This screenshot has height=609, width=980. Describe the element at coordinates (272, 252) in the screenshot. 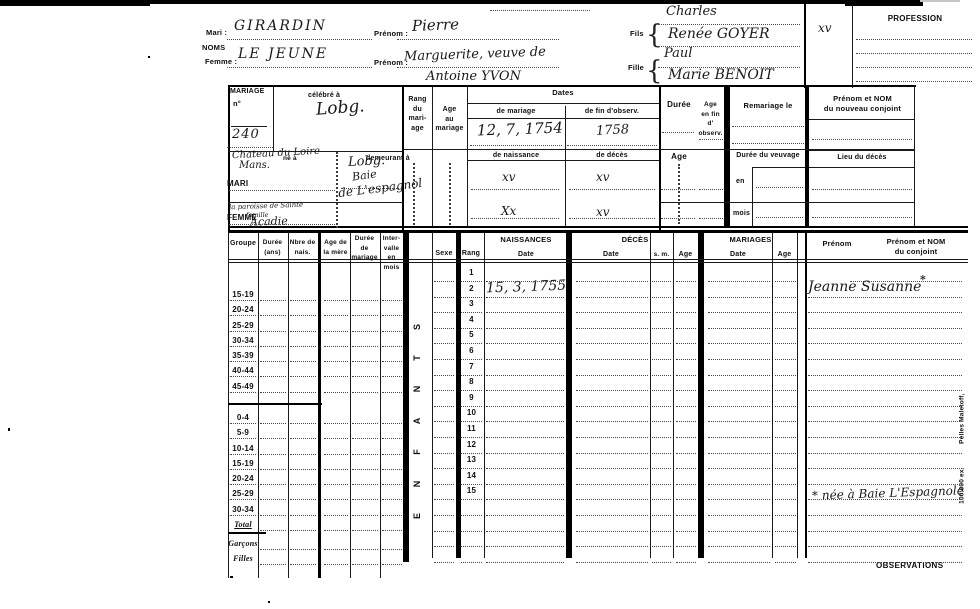

I see `hdr-line: (ans)` at that location.